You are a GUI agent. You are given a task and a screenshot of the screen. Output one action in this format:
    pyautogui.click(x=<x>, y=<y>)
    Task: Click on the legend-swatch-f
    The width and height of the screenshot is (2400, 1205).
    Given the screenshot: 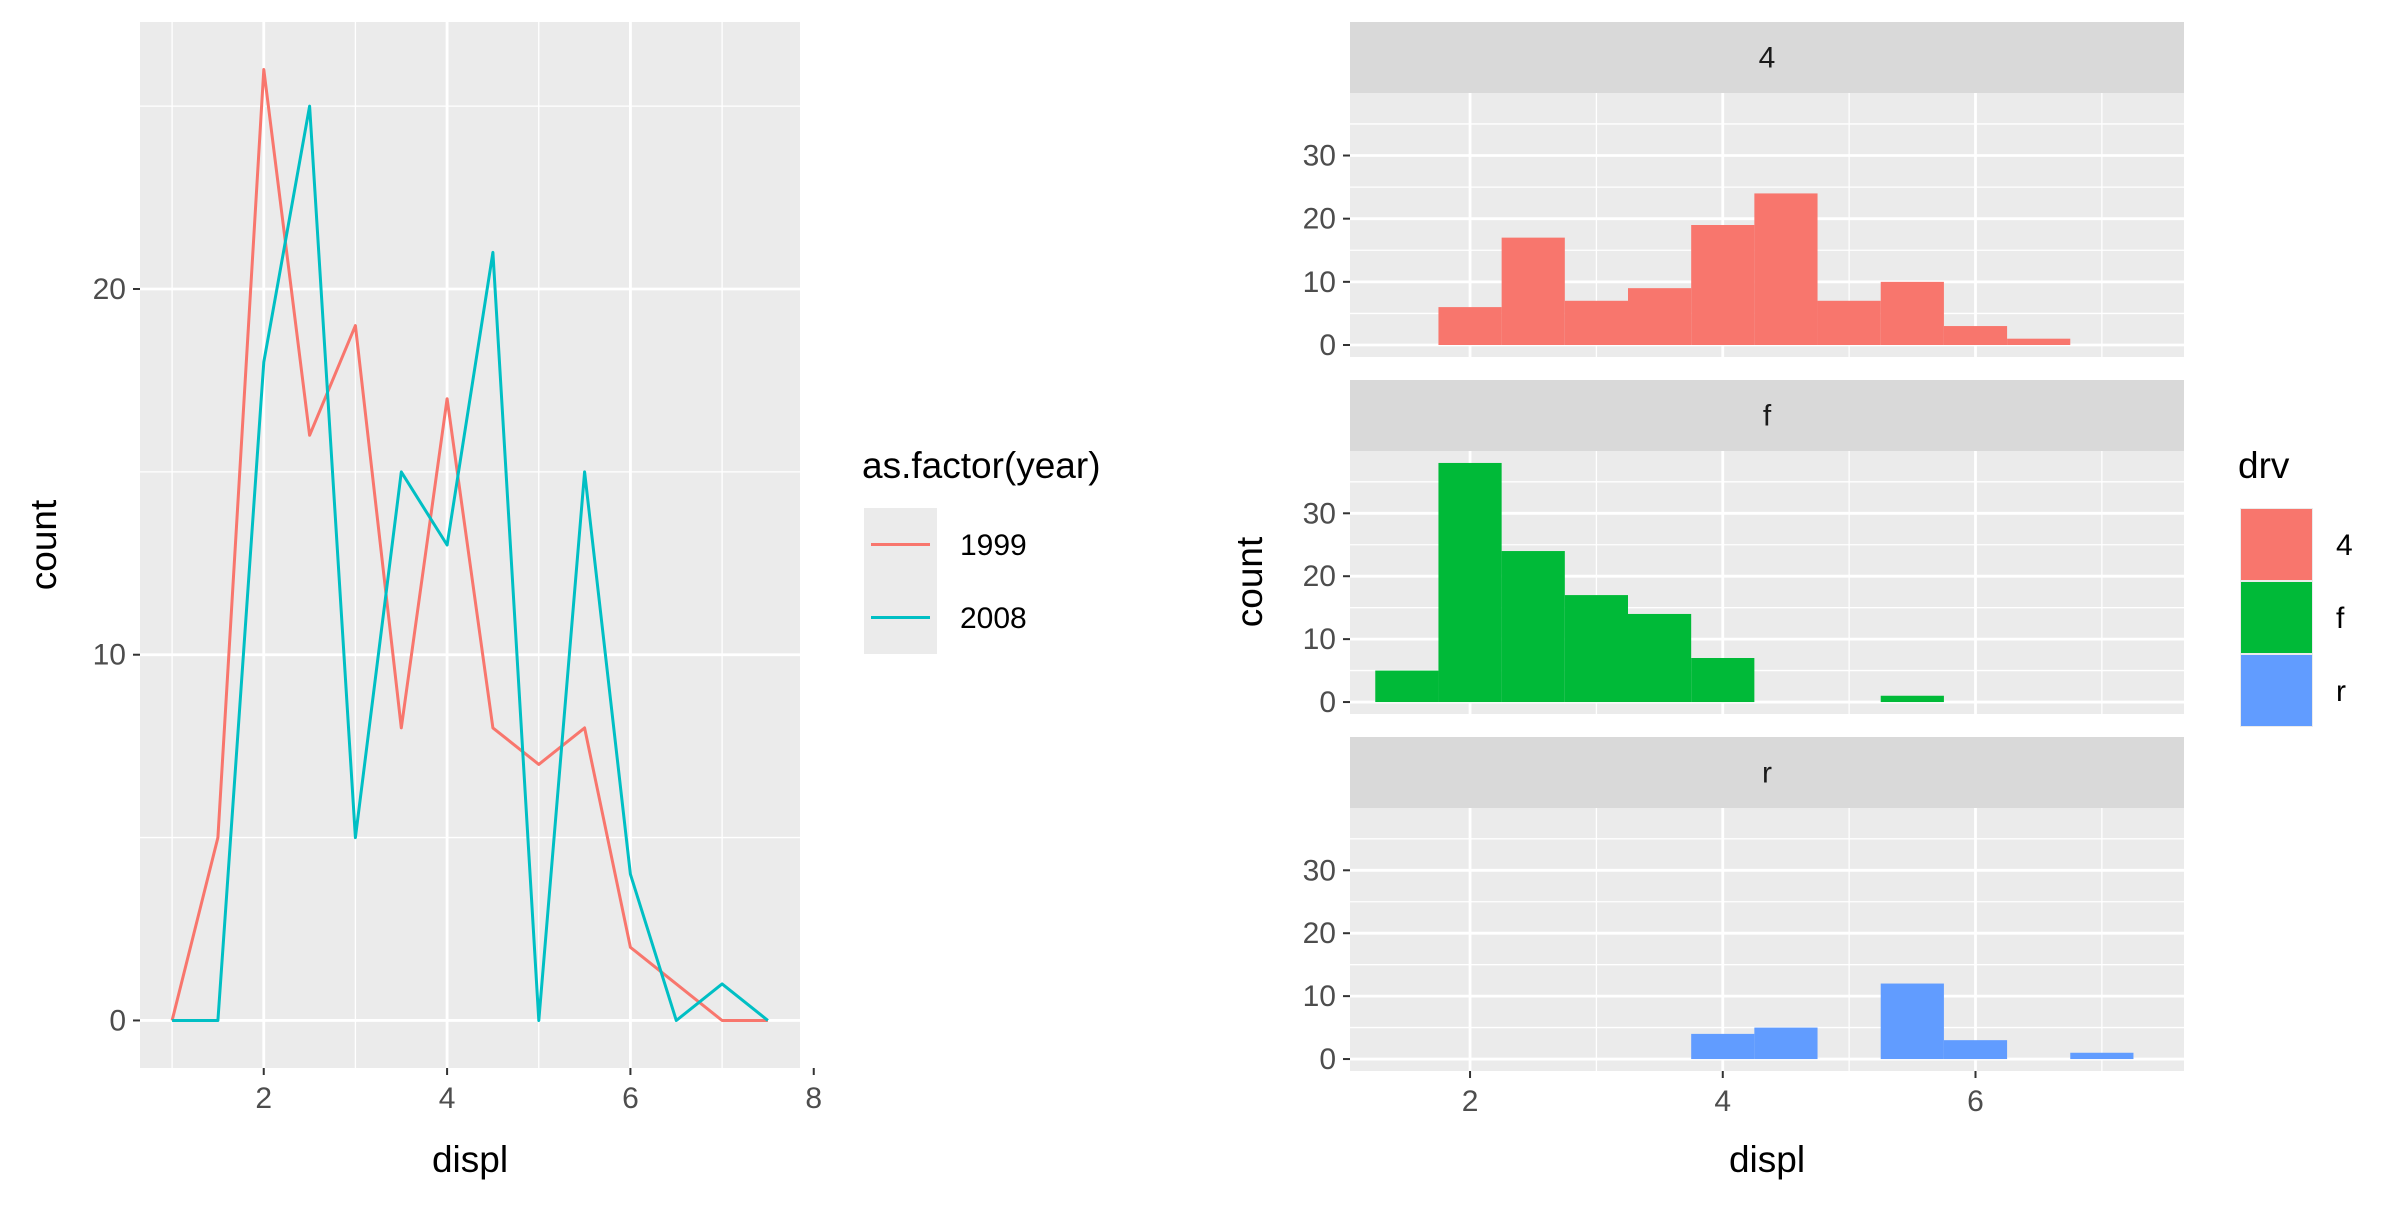 What is the action you would take?
    pyautogui.click(x=2276, y=617)
    